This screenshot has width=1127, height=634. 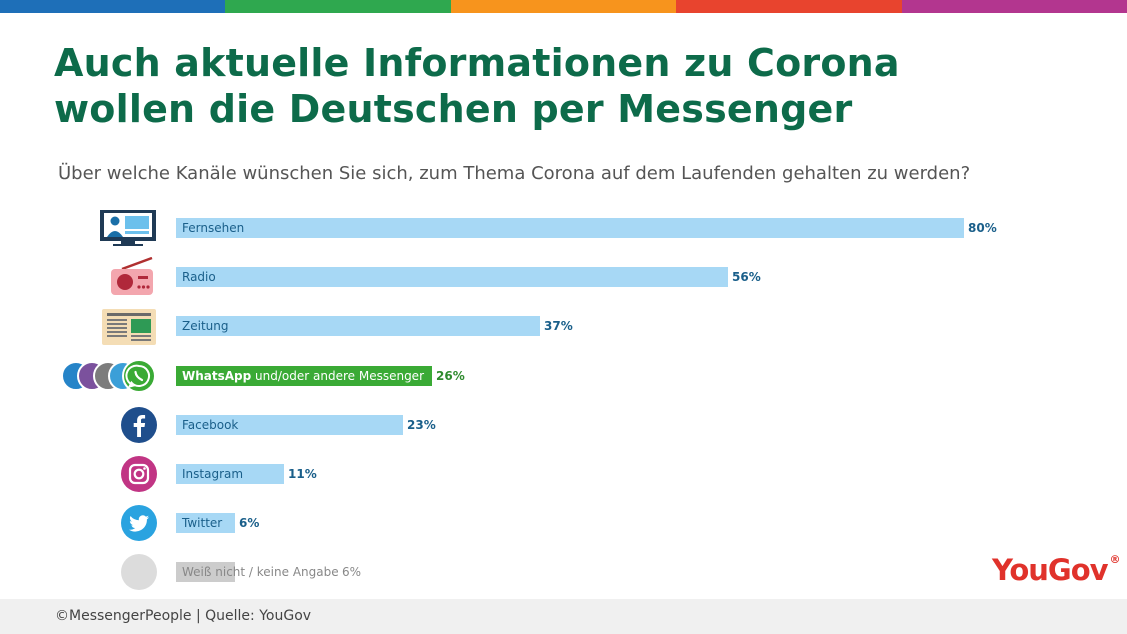 What do you see at coordinates (132, 276) in the screenshot?
I see `radio-icon` at bounding box center [132, 276].